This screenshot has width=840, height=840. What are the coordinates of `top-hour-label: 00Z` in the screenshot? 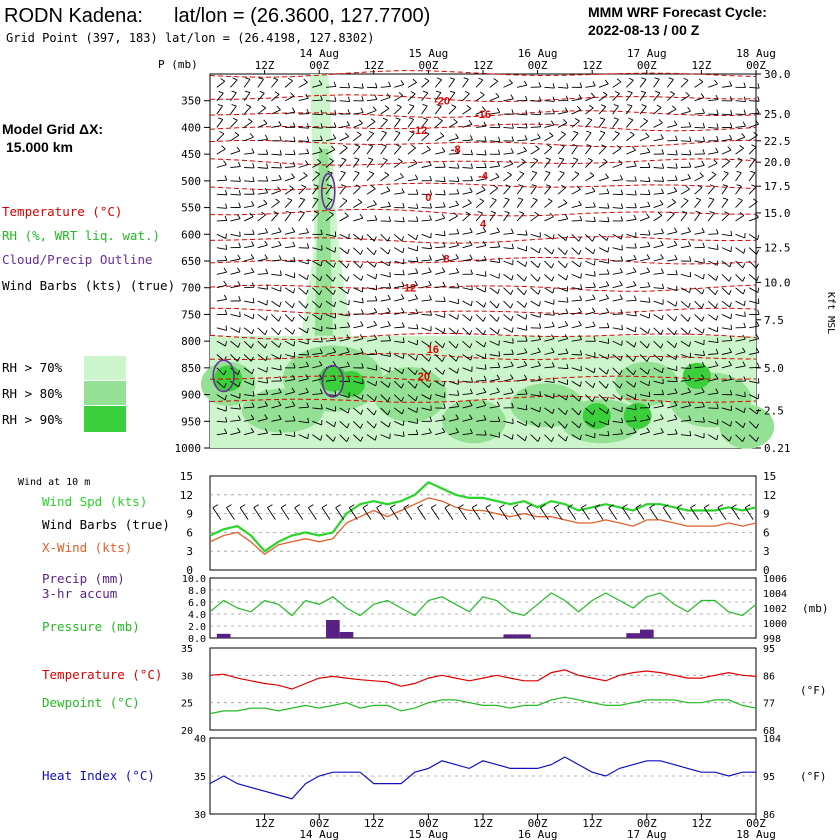 It's located at (428, 65).